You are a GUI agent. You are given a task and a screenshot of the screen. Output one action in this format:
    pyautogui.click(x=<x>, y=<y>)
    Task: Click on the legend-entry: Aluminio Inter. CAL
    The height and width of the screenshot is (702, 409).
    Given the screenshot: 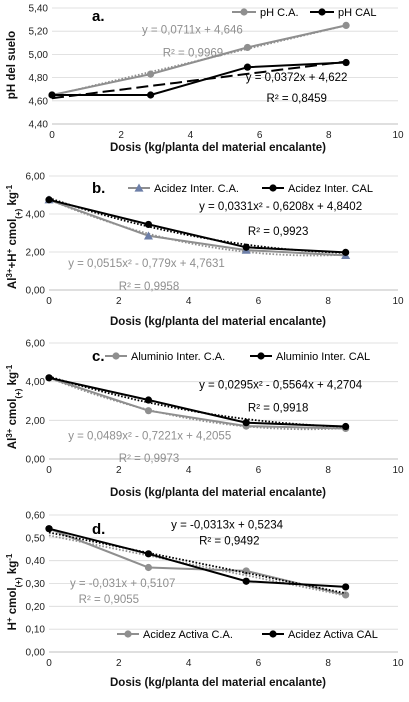 What is the action you would take?
    pyautogui.click(x=310, y=357)
    